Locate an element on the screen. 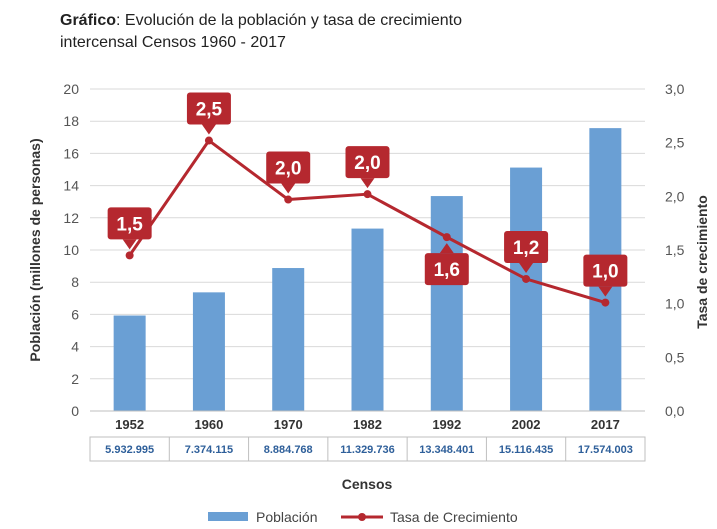 This screenshot has width=717, height=529. y-axis-left: 0 2 4 6 8 10 12 14 16 18 20 is located at coordinates (71, 250).